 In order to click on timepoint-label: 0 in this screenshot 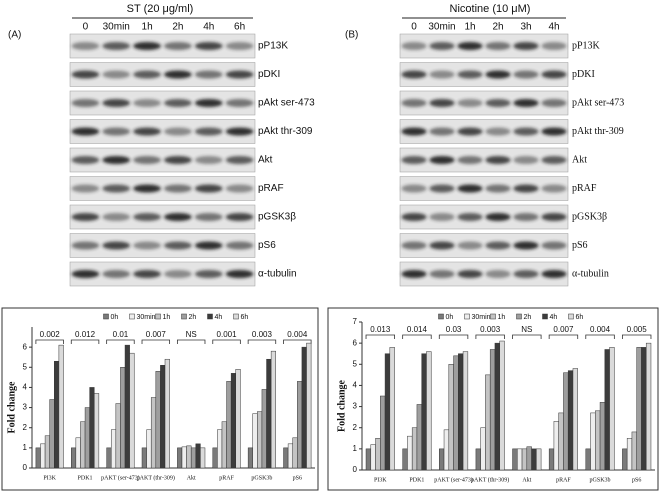, I will do `click(414, 27)`.